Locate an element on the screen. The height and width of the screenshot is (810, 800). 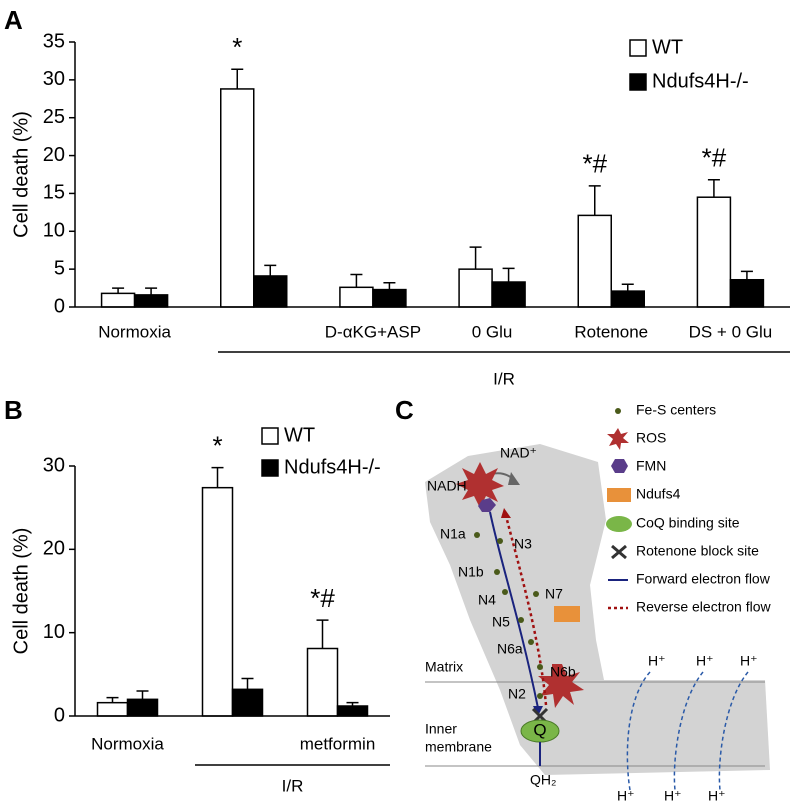
label: N5 is located at coordinates (501, 622).